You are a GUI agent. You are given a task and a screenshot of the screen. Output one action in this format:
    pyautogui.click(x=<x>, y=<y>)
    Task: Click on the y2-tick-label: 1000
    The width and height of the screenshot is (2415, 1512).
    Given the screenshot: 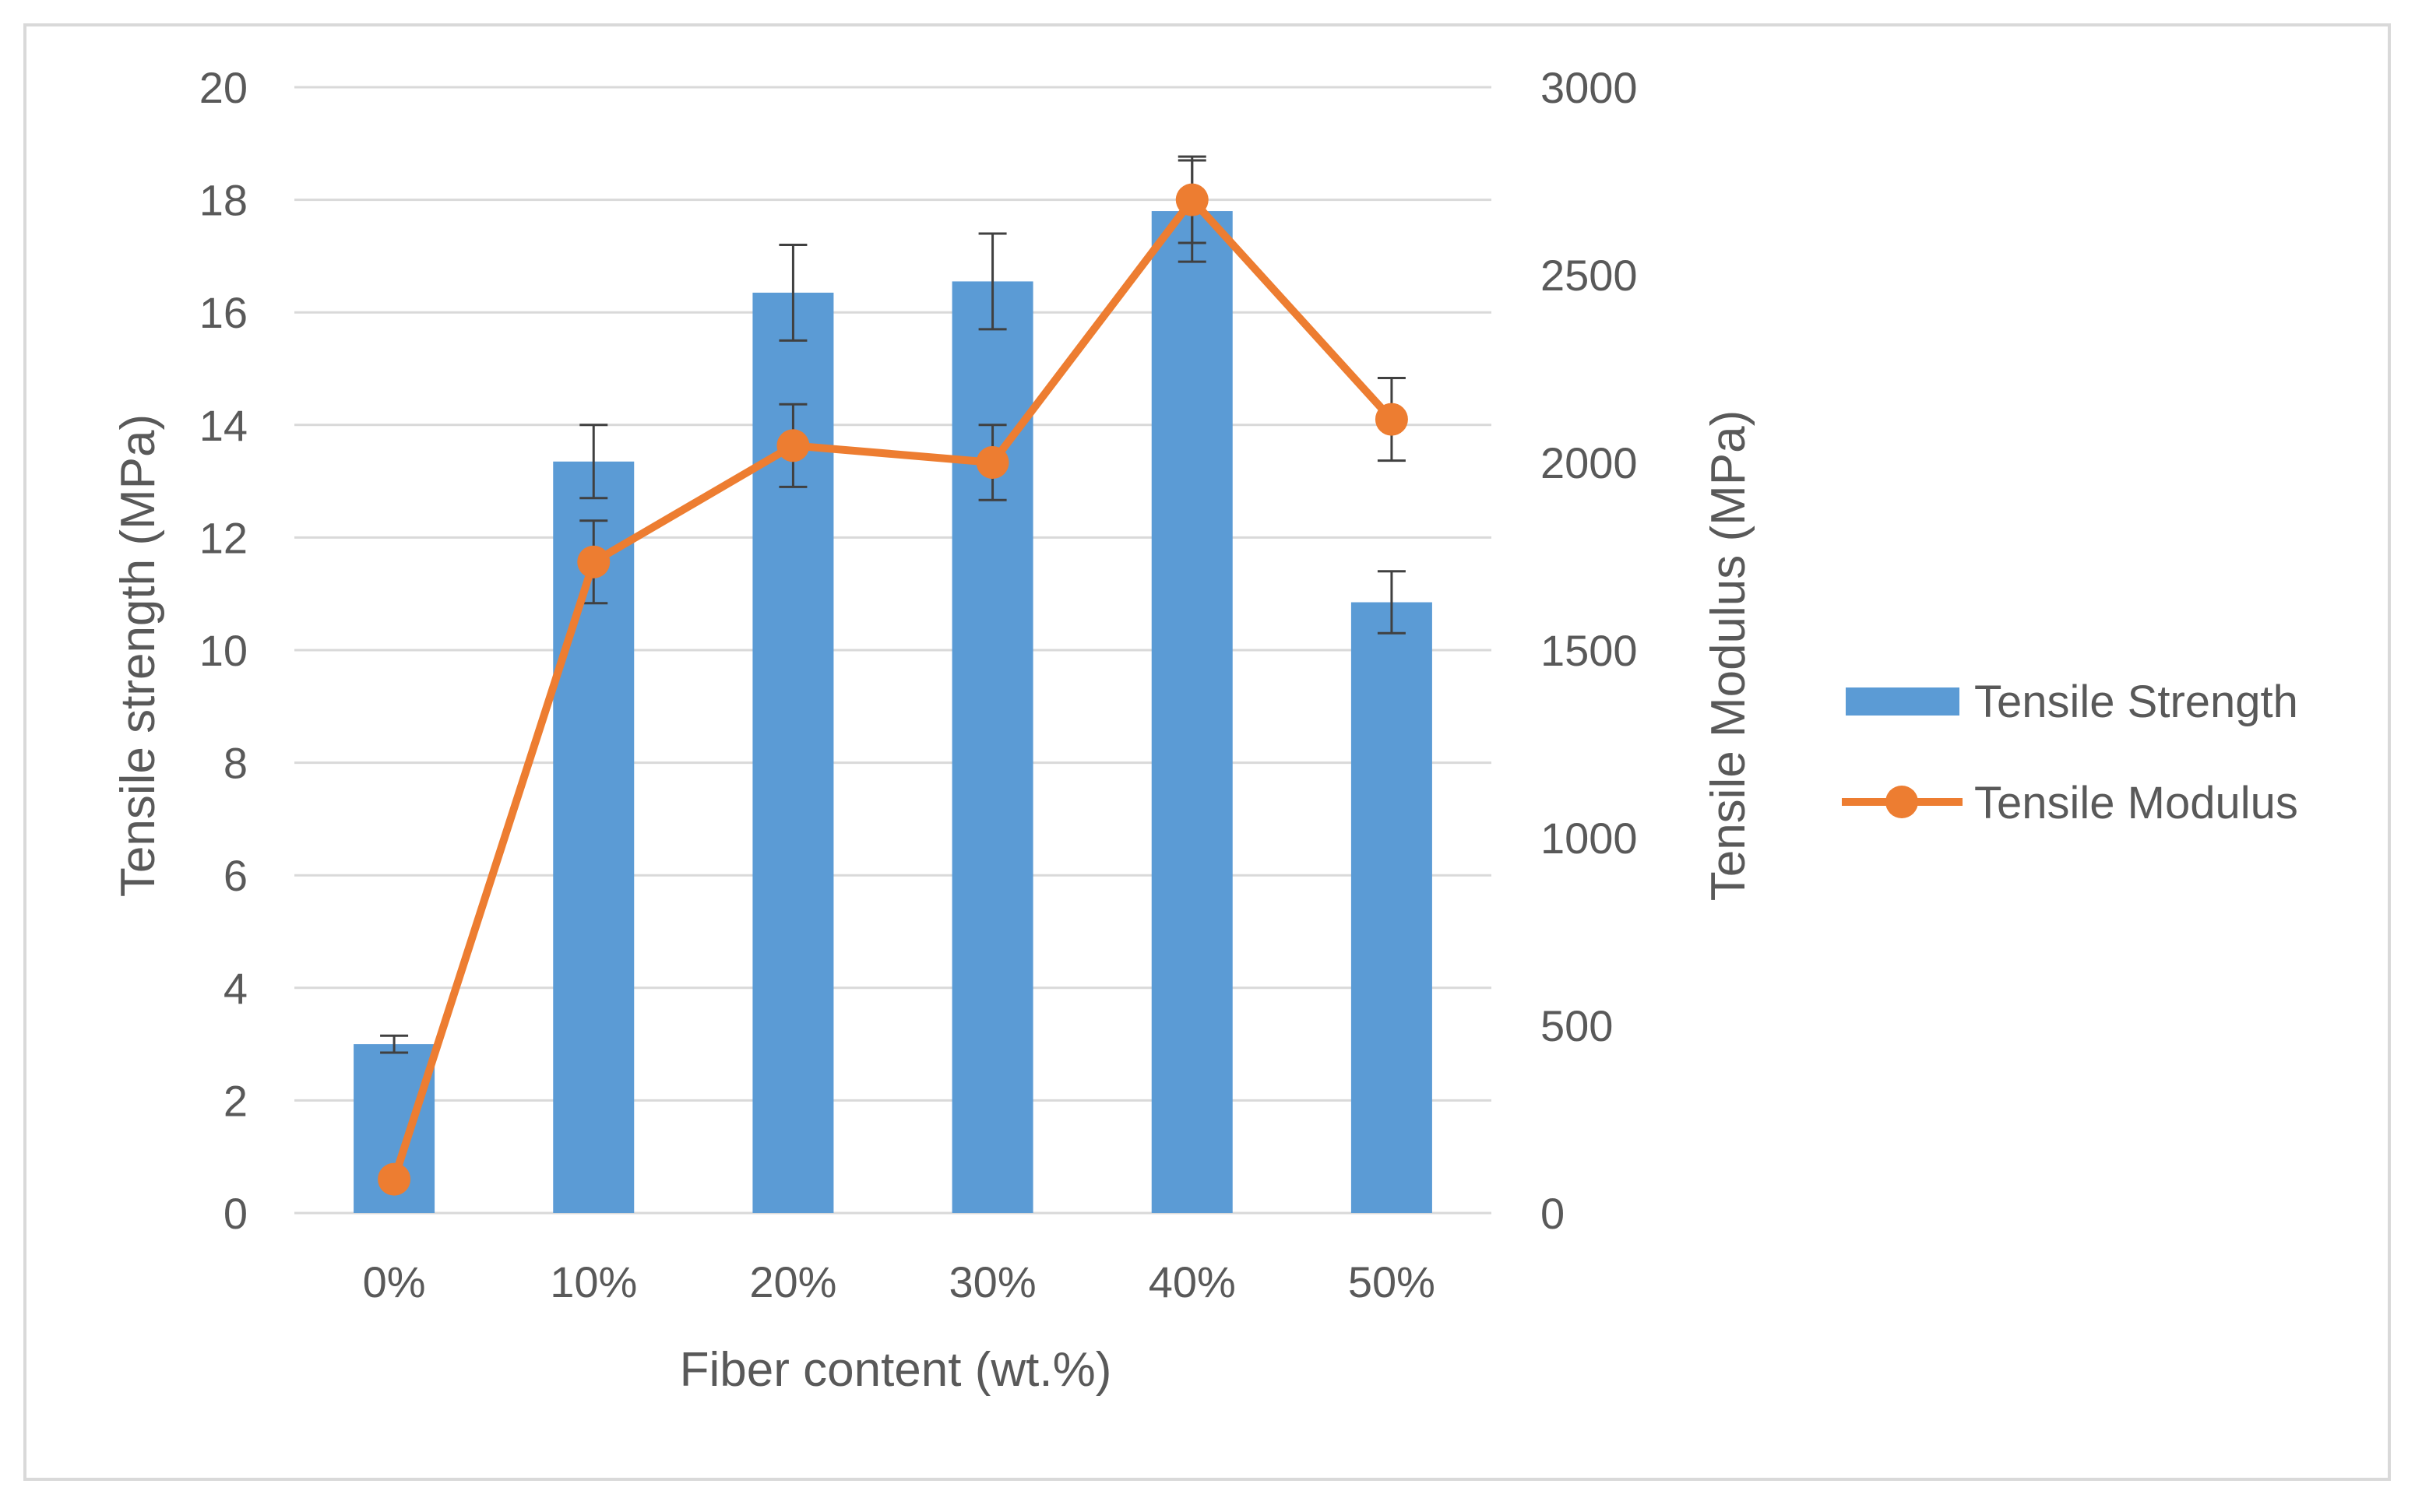 What is the action you would take?
    pyautogui.click(x=1589, y=839)
    